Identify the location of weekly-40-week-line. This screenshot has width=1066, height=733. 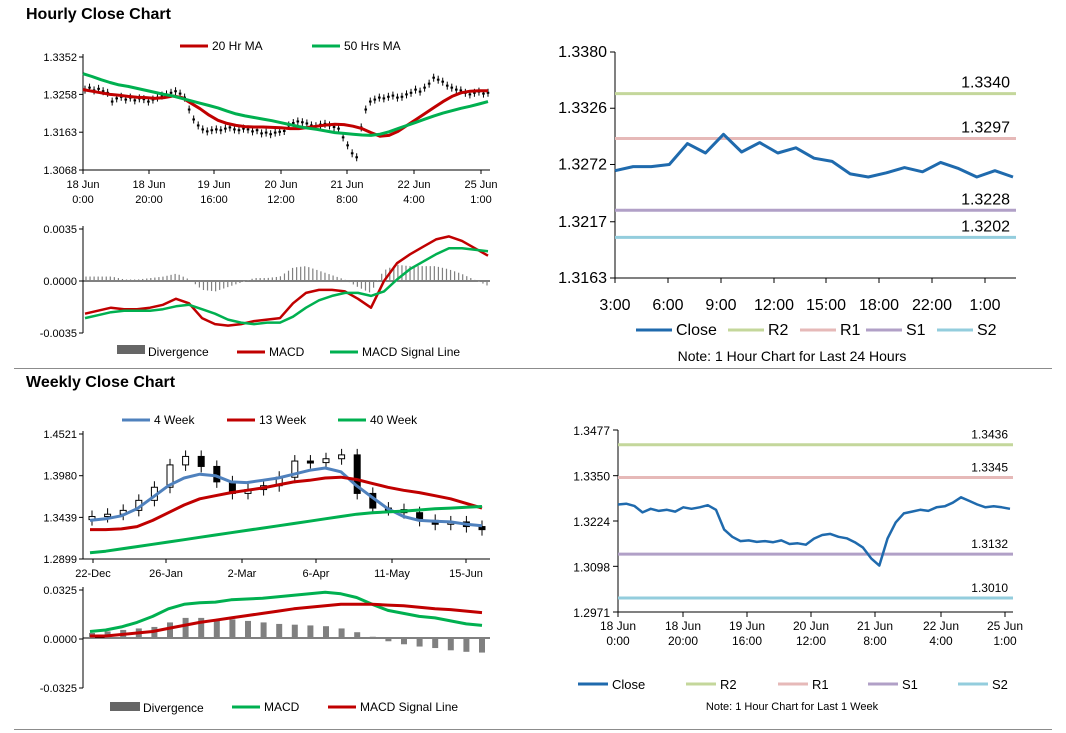
(286, 530).